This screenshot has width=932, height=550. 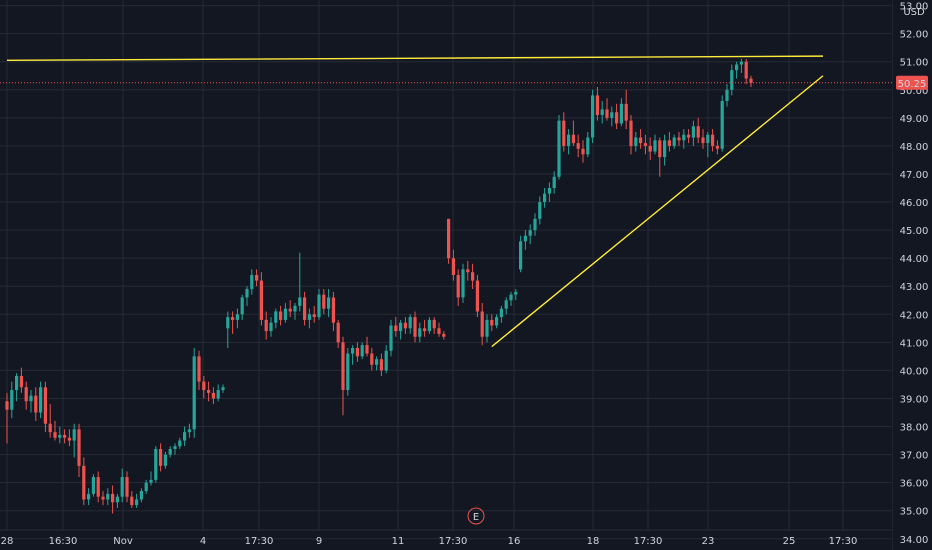 What do you see at coordinates (415, 58) in the screenshot?
I see `trendline` at bounding box center [415, 58].